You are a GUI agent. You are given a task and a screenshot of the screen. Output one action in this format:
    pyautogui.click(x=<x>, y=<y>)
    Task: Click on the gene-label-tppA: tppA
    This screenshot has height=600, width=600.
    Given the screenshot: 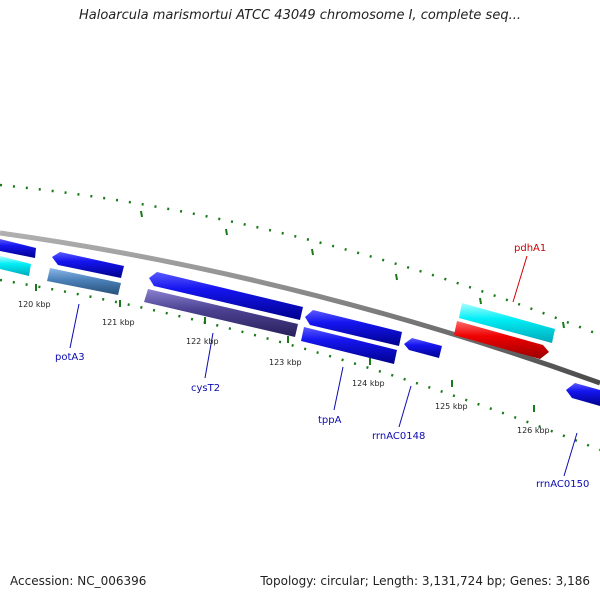 What is the action you would take?
    pyautogui.click(x=330, y=420)
    